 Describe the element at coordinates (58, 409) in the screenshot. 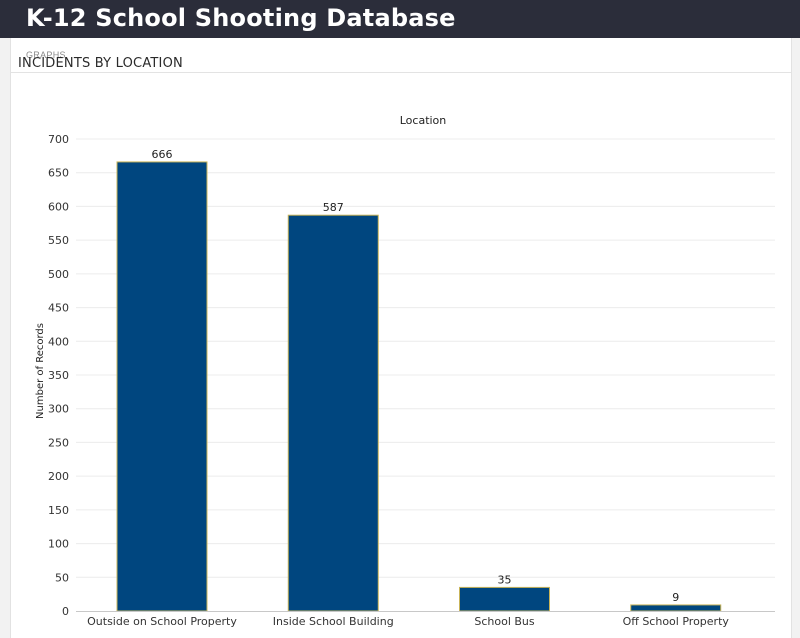

I see `y-tick-label: 300` at that location.